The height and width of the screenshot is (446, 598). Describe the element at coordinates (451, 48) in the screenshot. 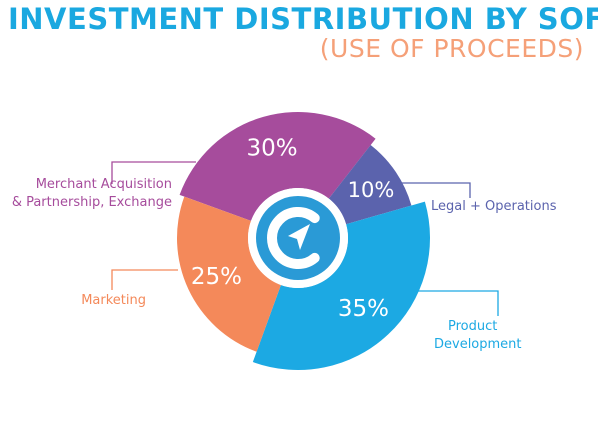

I see `page-subtitle: (USE OF PROCEEDS)` at that location.